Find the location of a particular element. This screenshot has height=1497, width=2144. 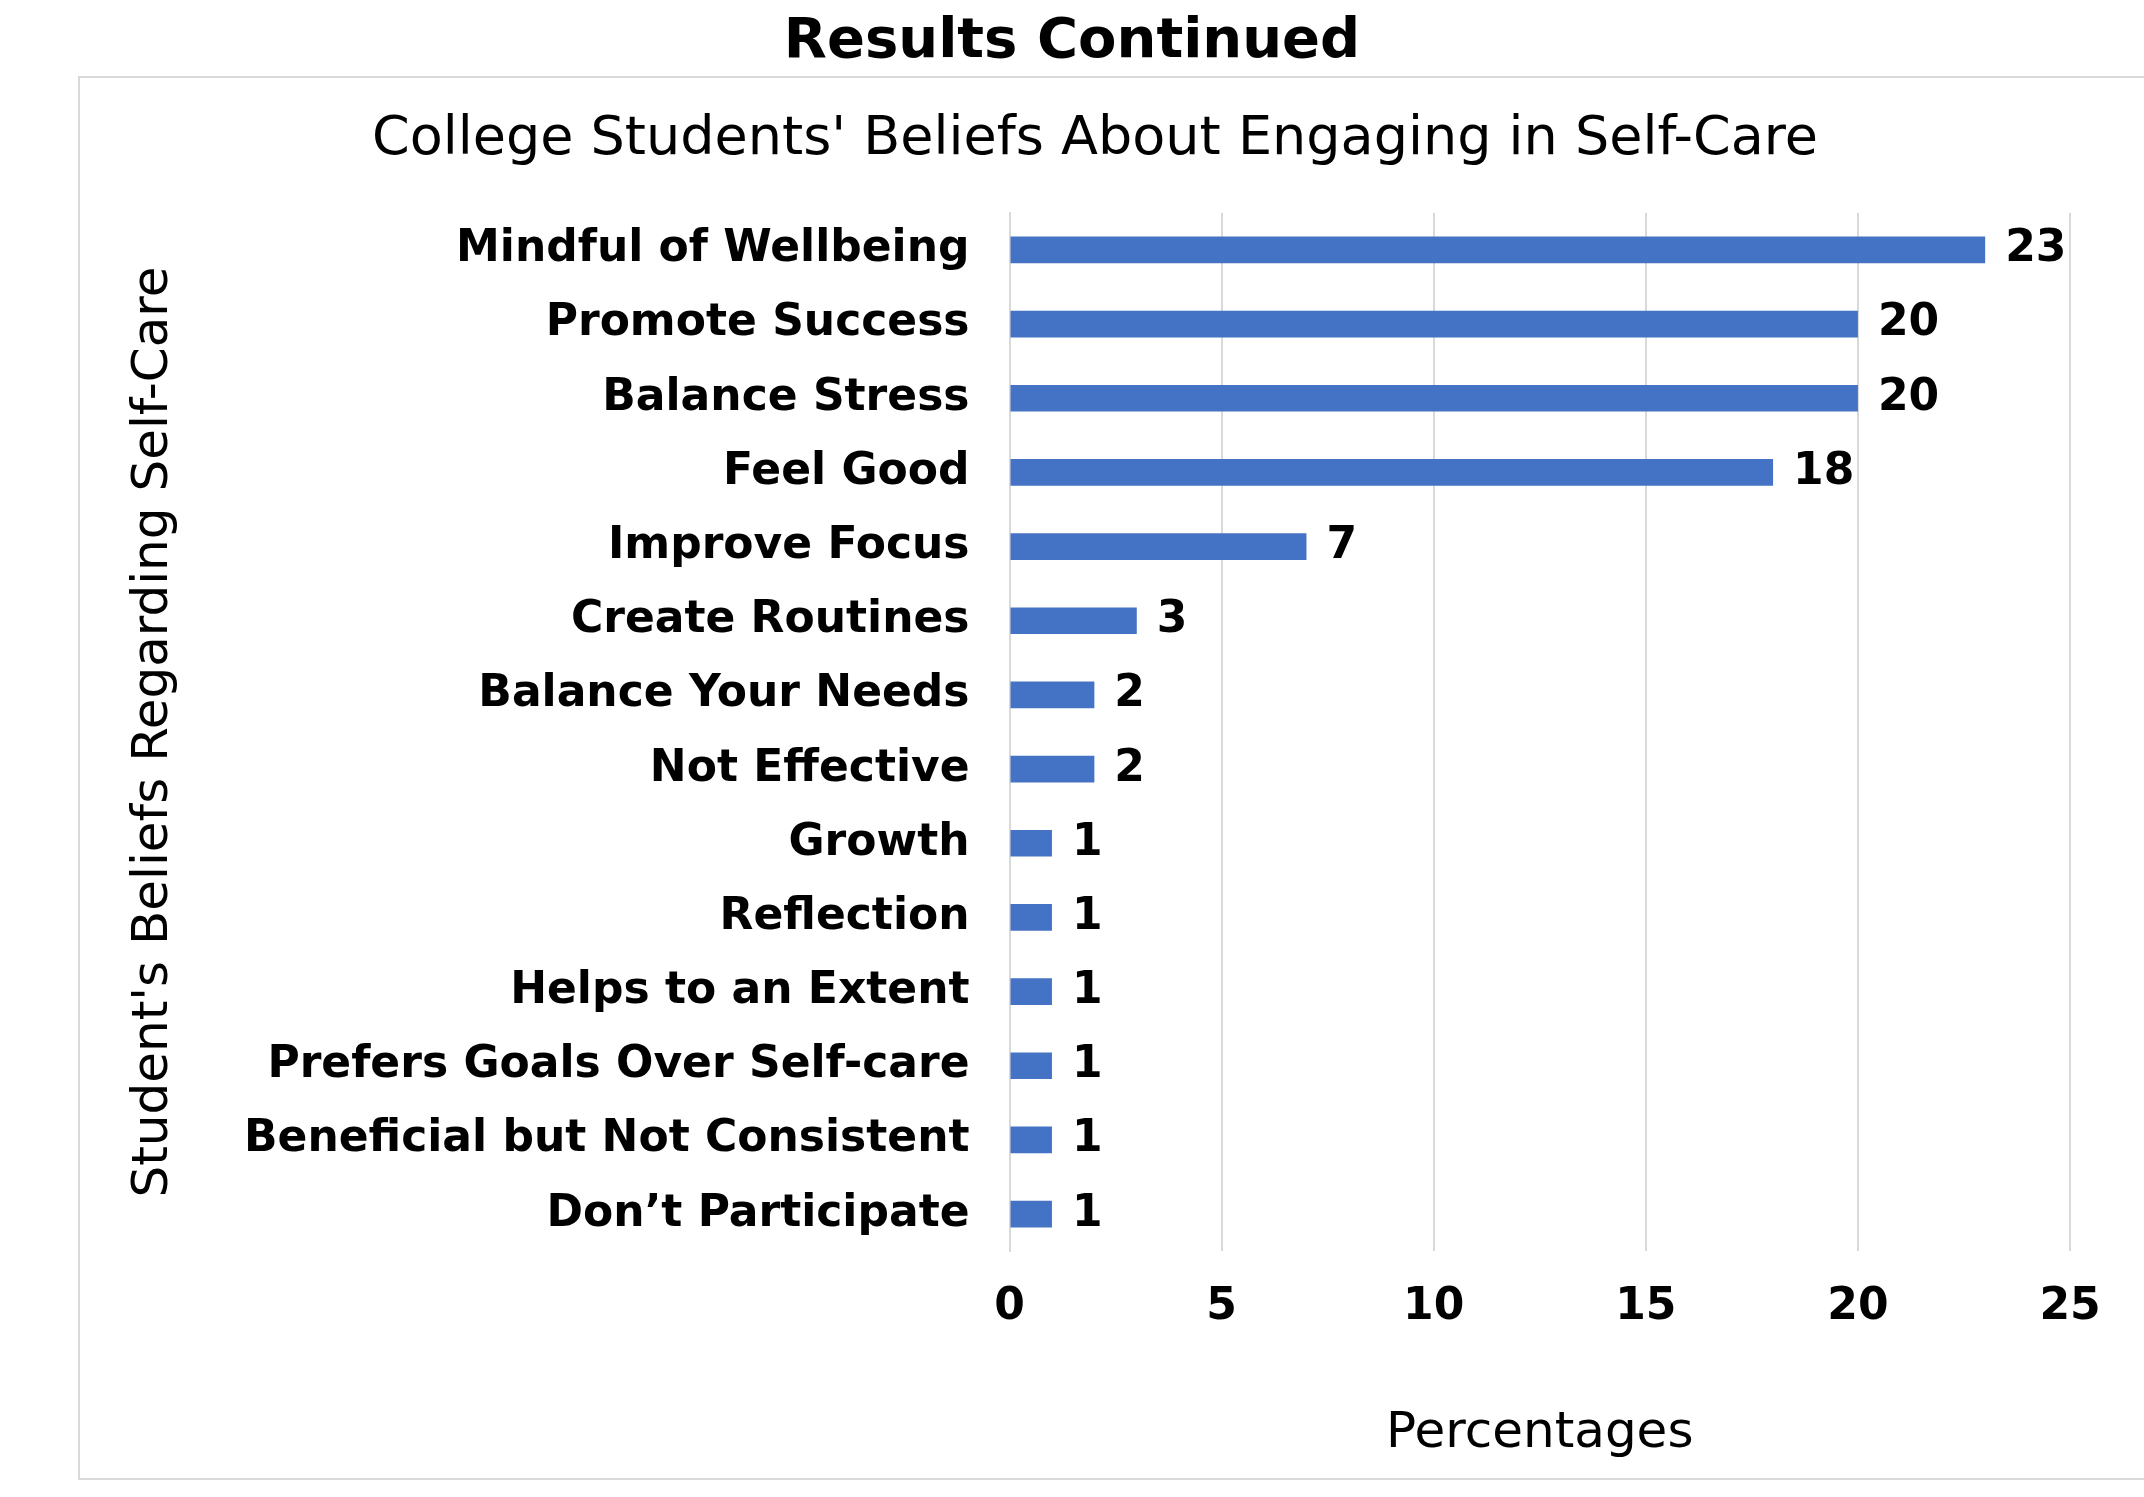

data-label: 18 is located at coordinates (1824, 468).